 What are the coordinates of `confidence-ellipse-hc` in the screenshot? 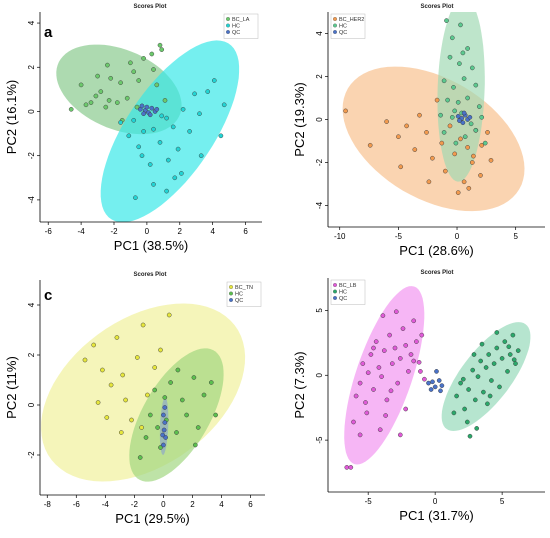 It's located at (486, 376).